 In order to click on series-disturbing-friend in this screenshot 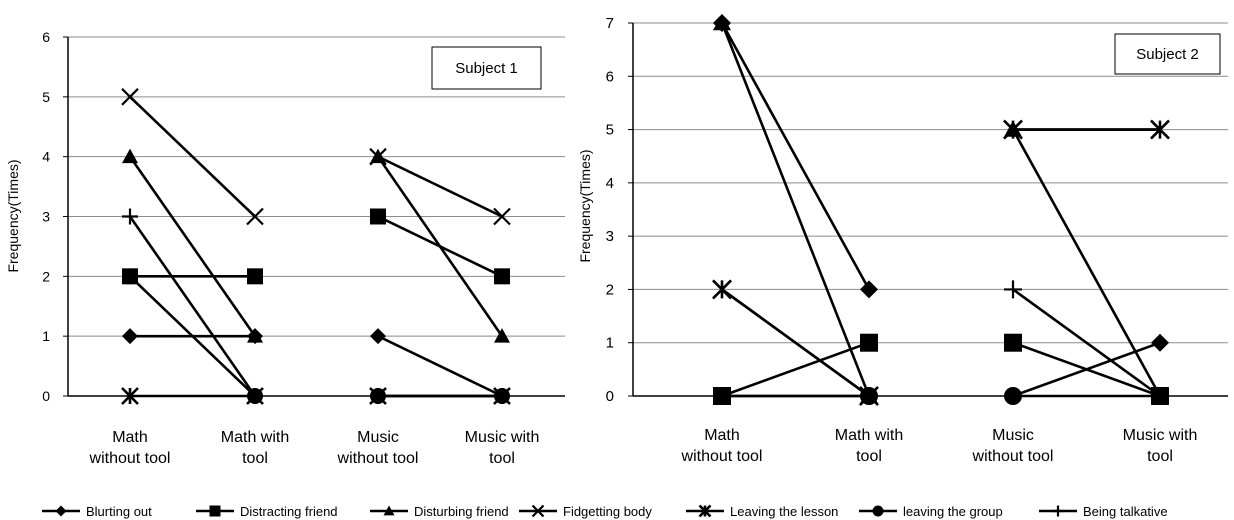, I will do `click(316, 245)`.